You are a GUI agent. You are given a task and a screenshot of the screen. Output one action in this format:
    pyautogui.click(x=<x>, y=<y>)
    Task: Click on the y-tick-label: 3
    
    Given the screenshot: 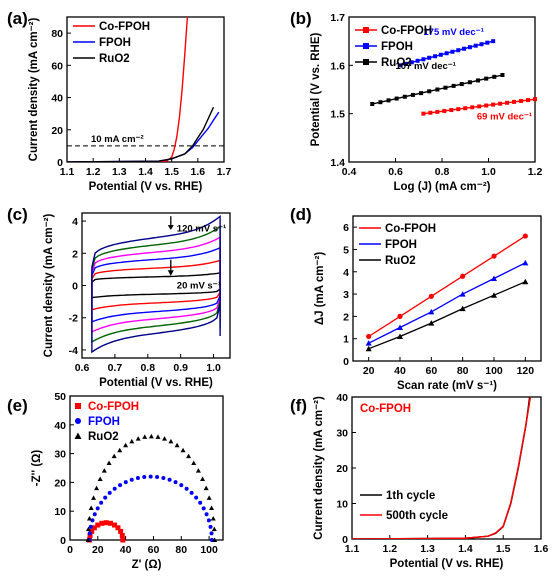 What is the action you would take?
    pyautogui.click(x=346, y=295)
    